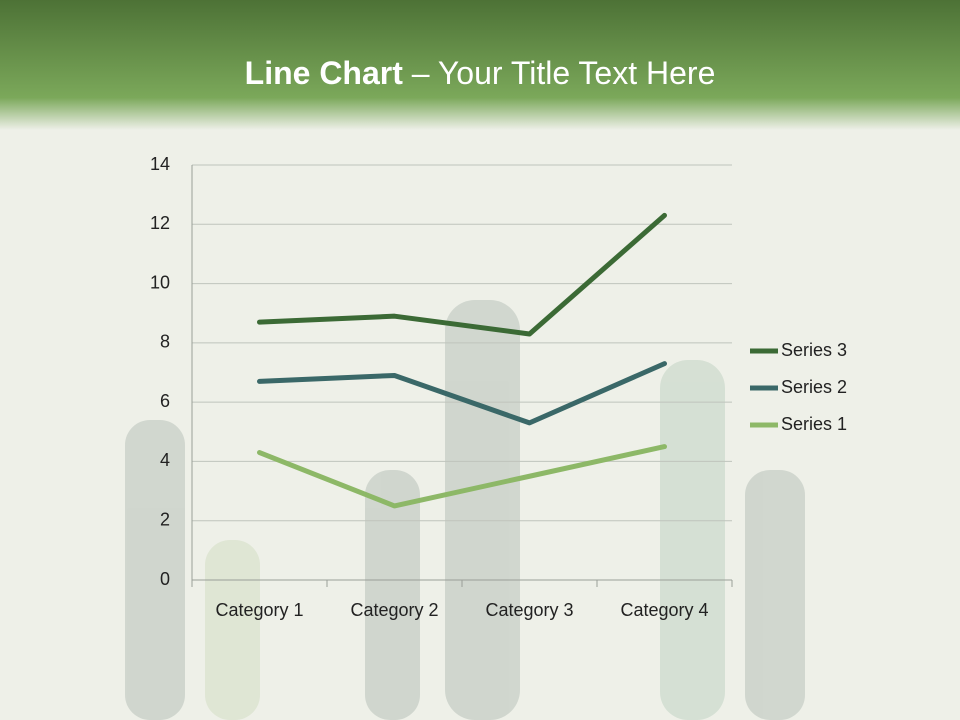  What do you see at coordinates (160, 164) in the screenshot?
I see `y-tick-label: 14` at bounding box center [160, 164].